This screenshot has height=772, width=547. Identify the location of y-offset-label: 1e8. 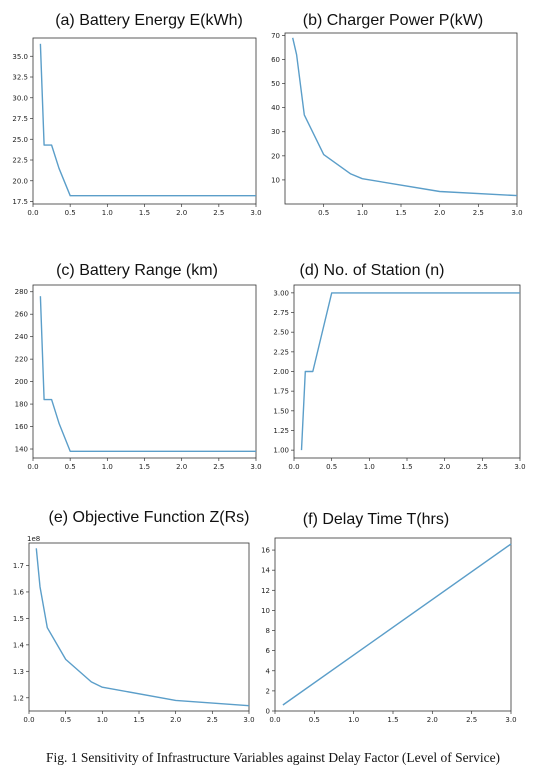
(33, 539).